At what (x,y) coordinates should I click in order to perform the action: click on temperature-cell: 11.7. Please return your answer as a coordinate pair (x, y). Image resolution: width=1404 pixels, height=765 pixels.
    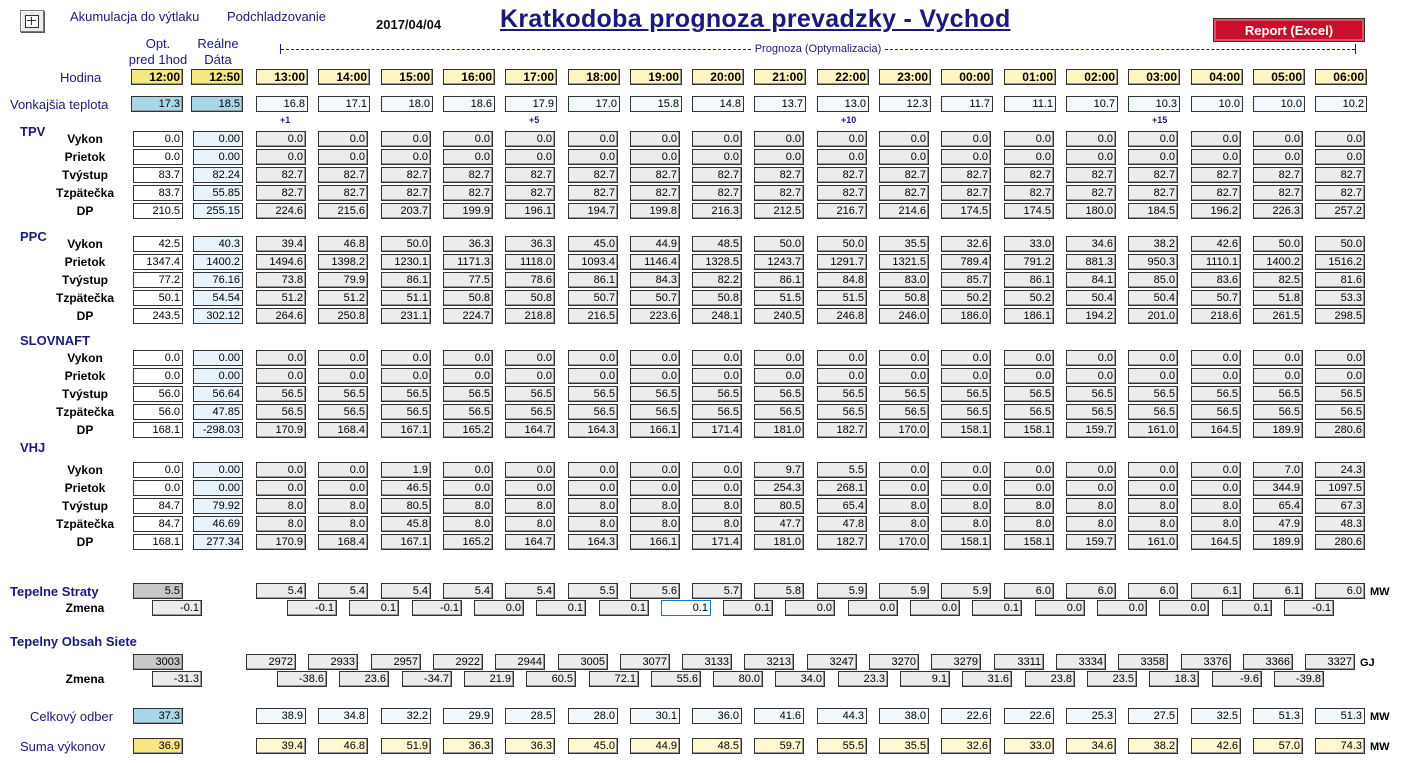
    Looking at the image, I should click on (967, 104).